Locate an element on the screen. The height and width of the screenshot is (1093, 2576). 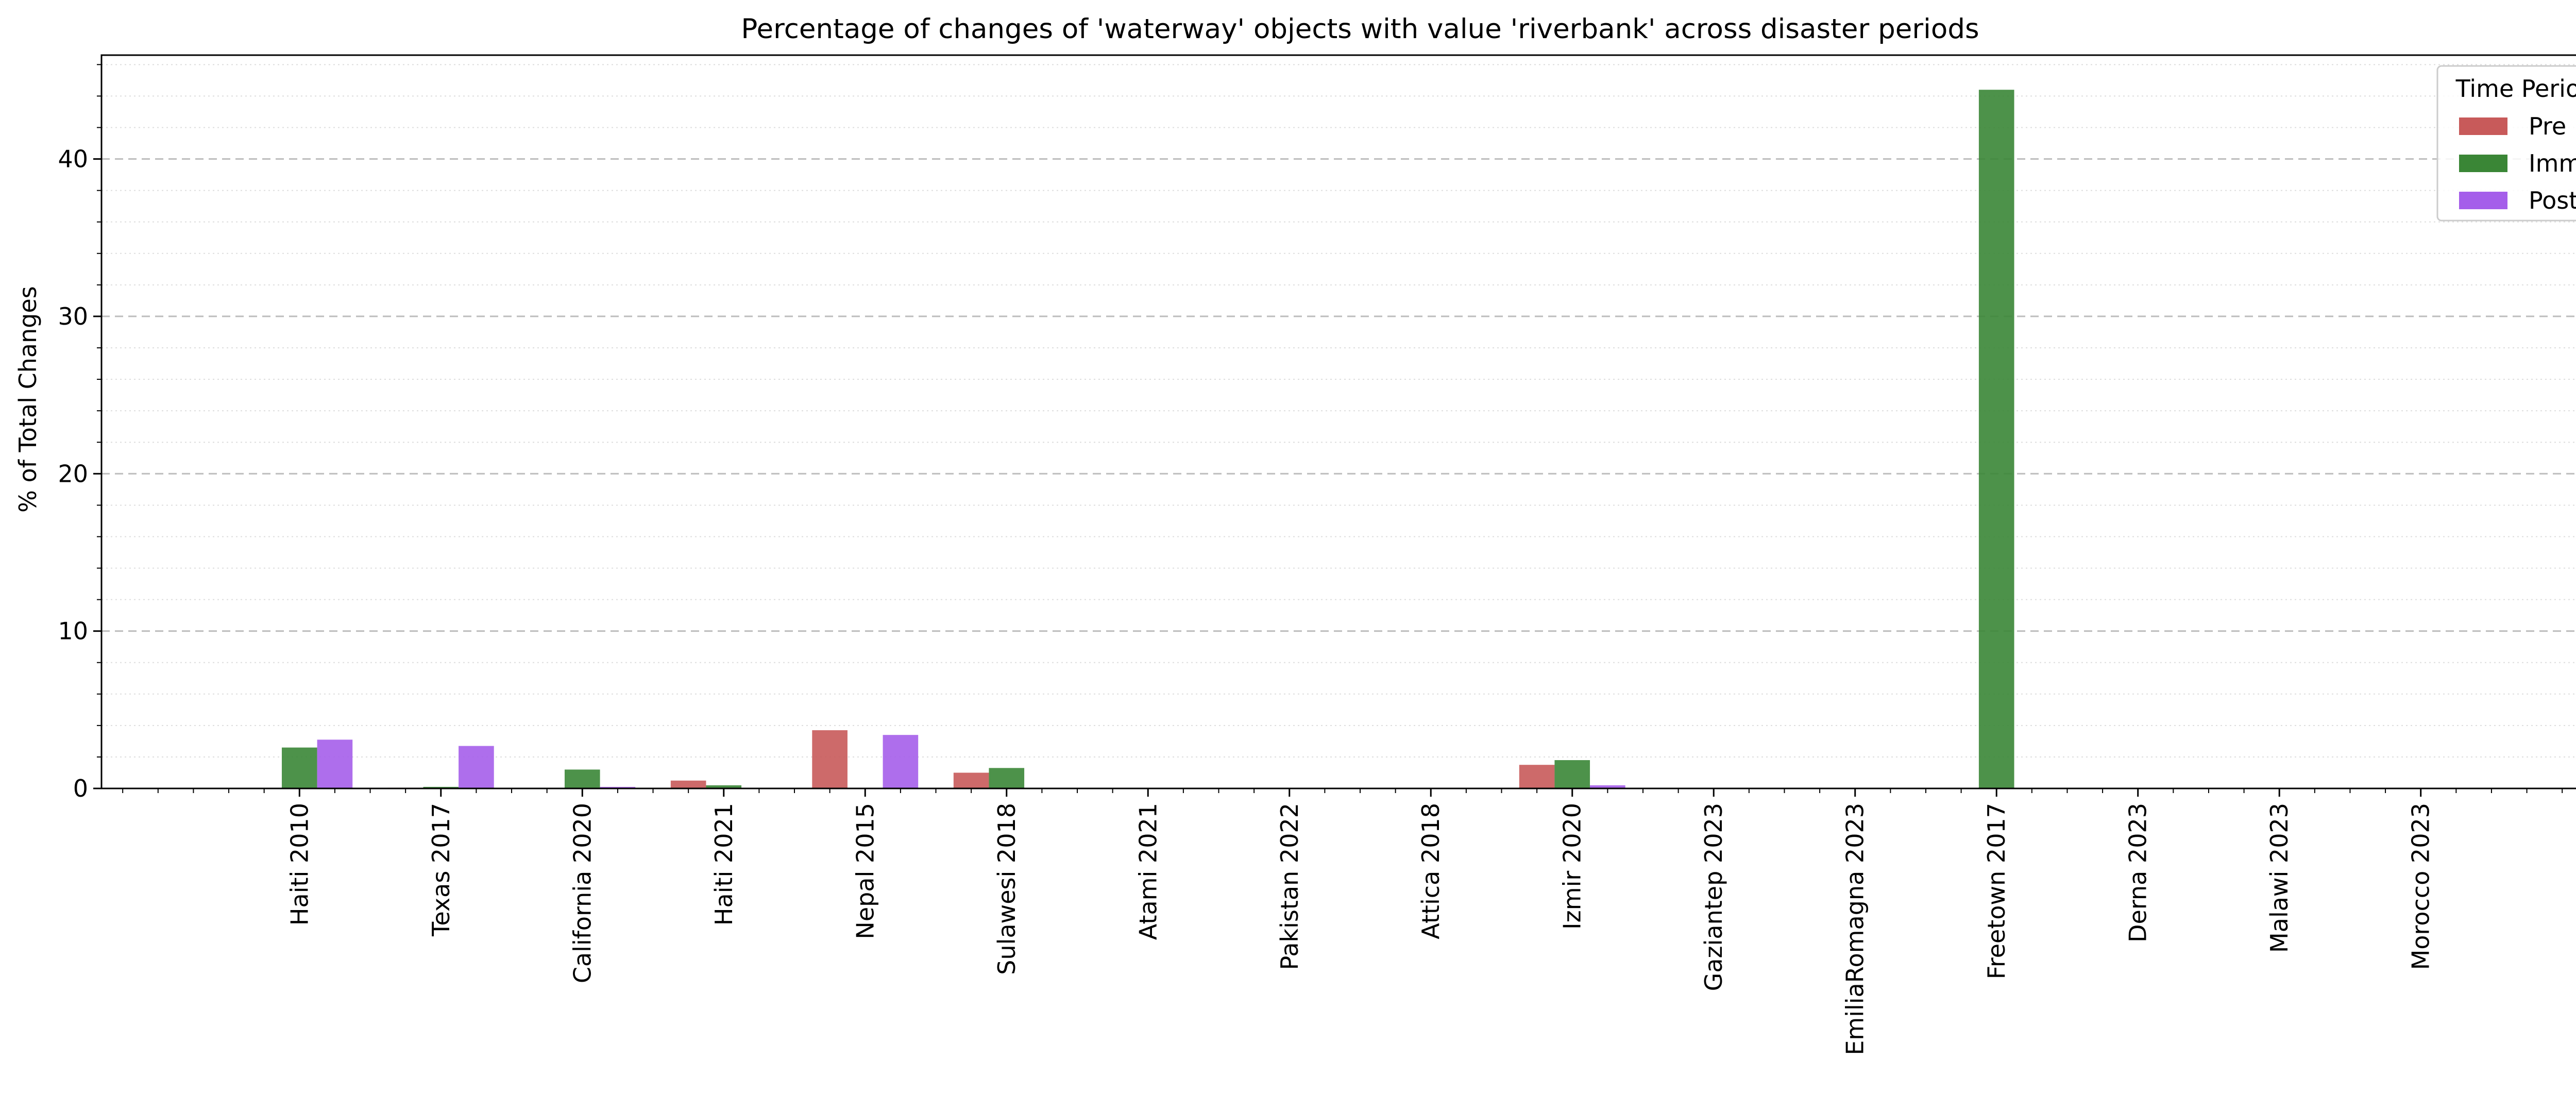
x-tick-label: Morocco 2023 is located at coordinates (2421, 886).